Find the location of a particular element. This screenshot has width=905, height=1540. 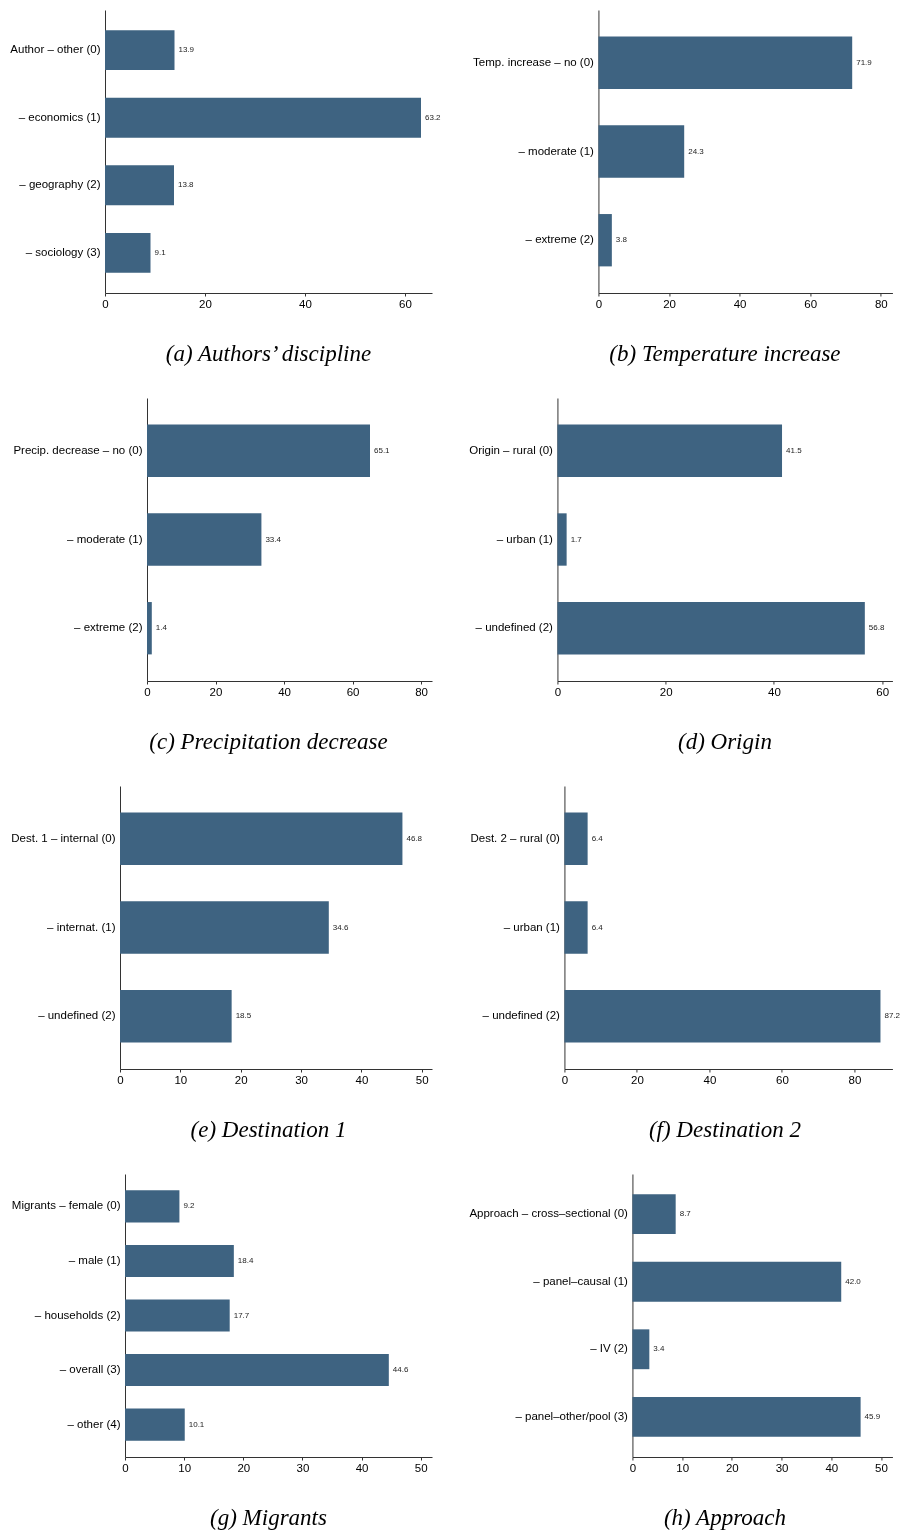

data-label: 34.6 is located at coordinates (340, 927).